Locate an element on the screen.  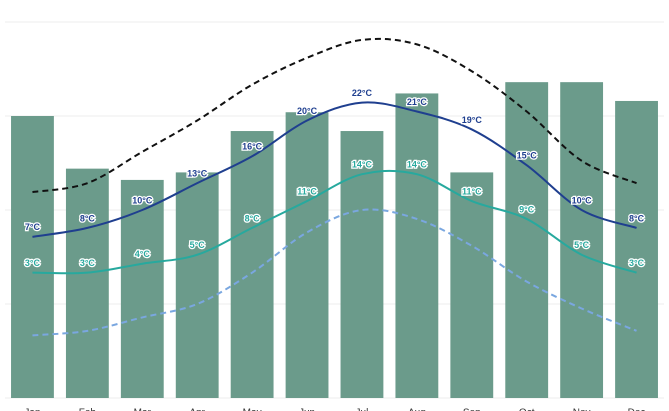
x-tick-label: Feb is located at coordinates (88, 409).